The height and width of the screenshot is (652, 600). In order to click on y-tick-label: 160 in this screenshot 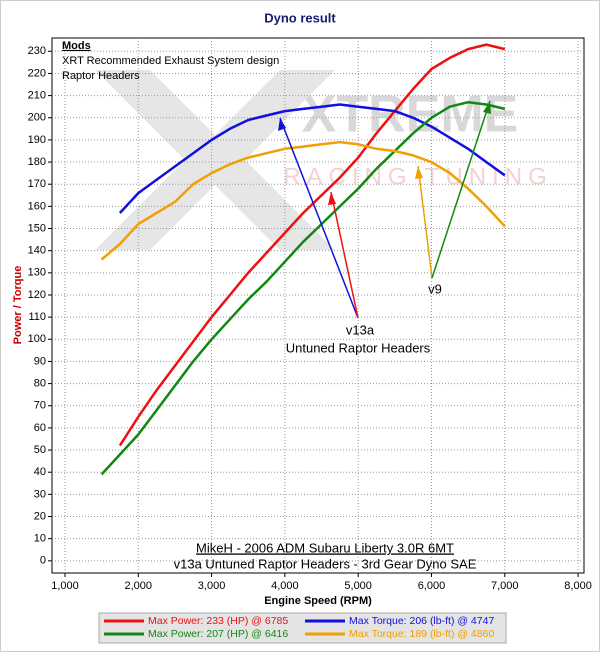, I will do `click(37, 206)`.